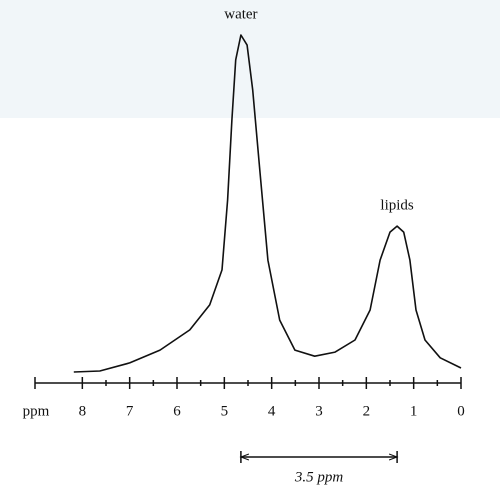 The width and height of the screenshot is (500, 495). What do you see at coordinates (414, 411) in the screenshot?
I see `x-tick-label: 1` at bounding box center [414, 411].